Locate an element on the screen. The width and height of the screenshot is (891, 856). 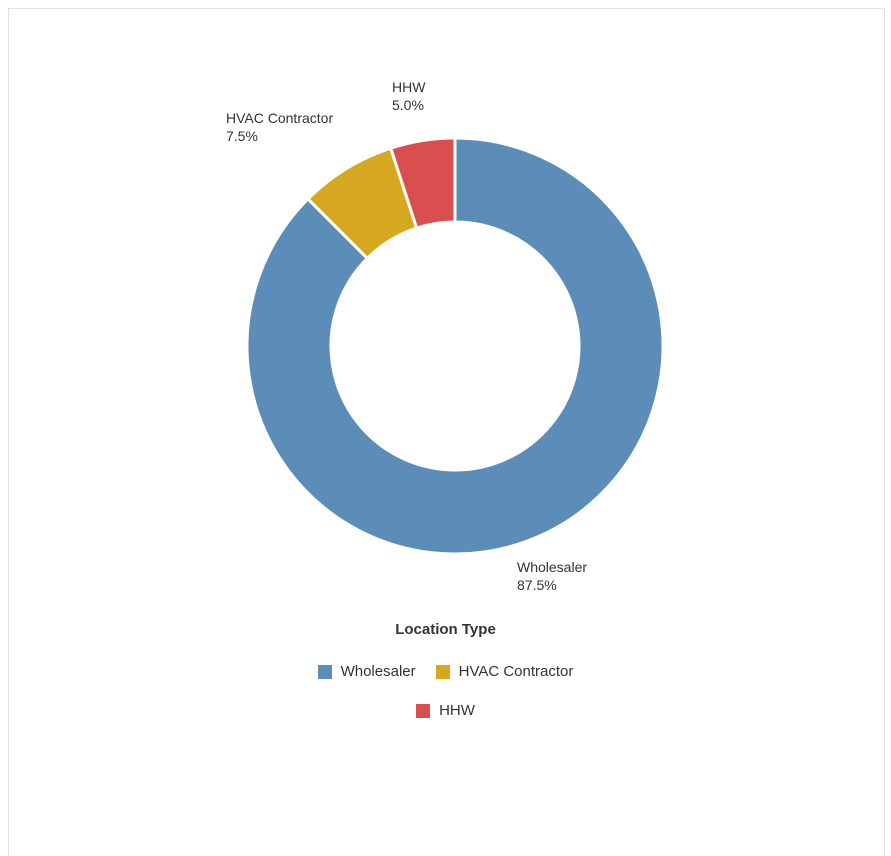
legend-item-wholesaler: Wholesaler is located at coordinates (366, 671).